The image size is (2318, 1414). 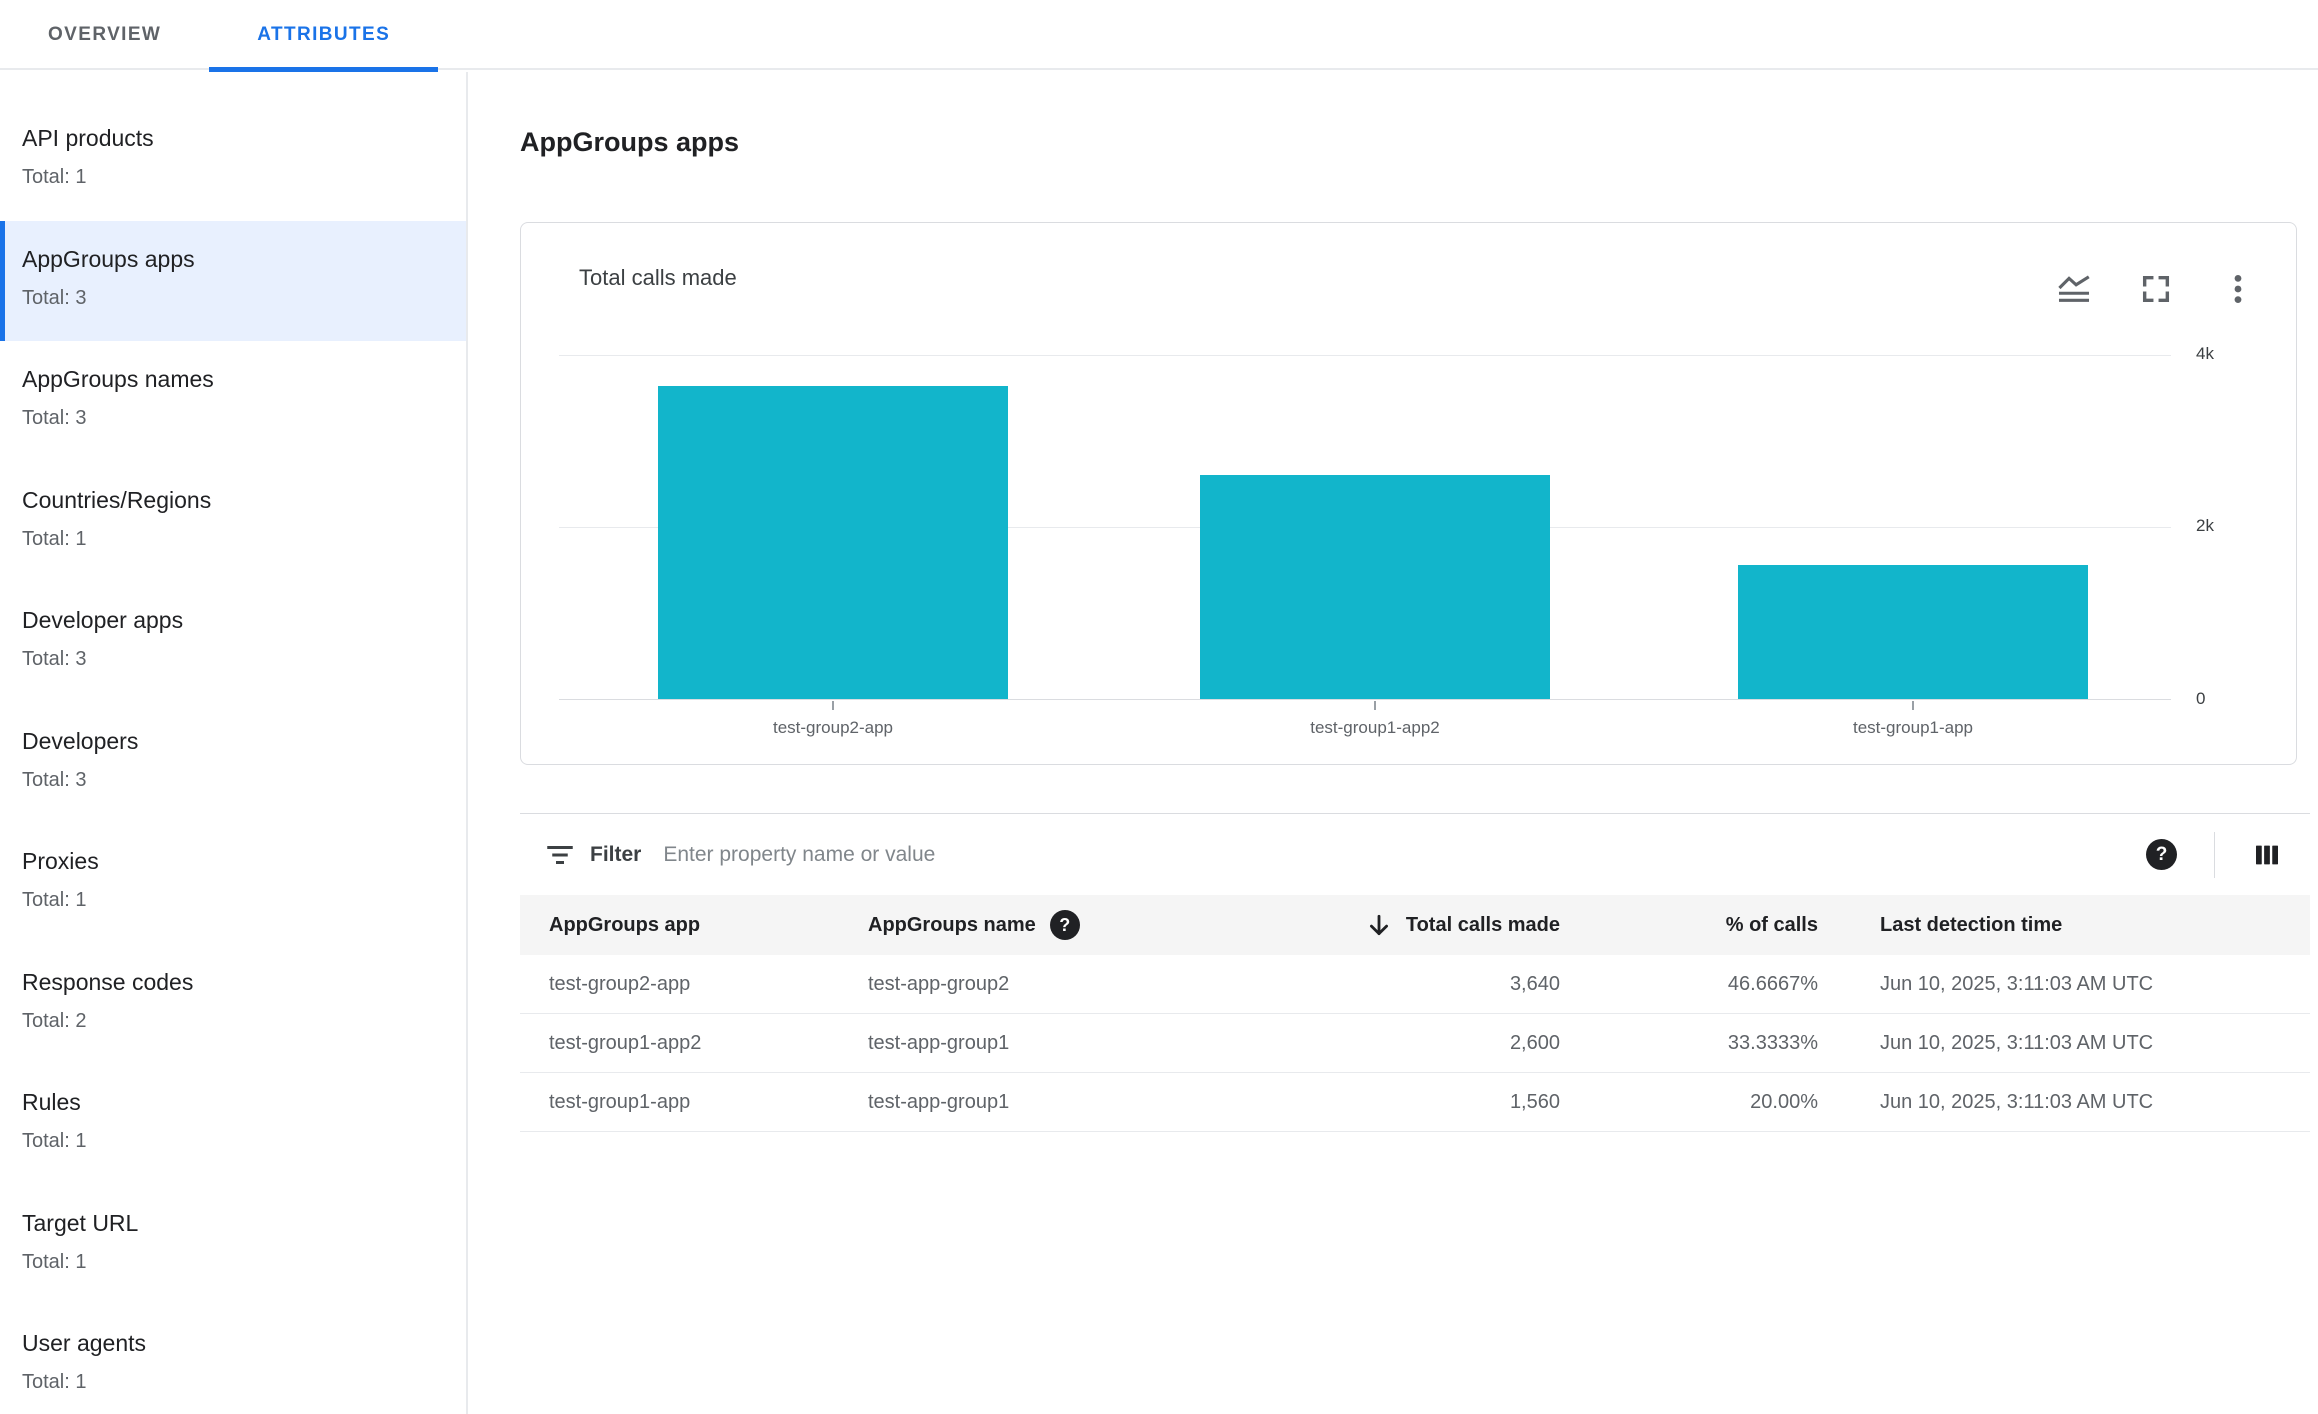 I want to click on sidebar-item-label: AppGroups names, so click(x=118, y=379).